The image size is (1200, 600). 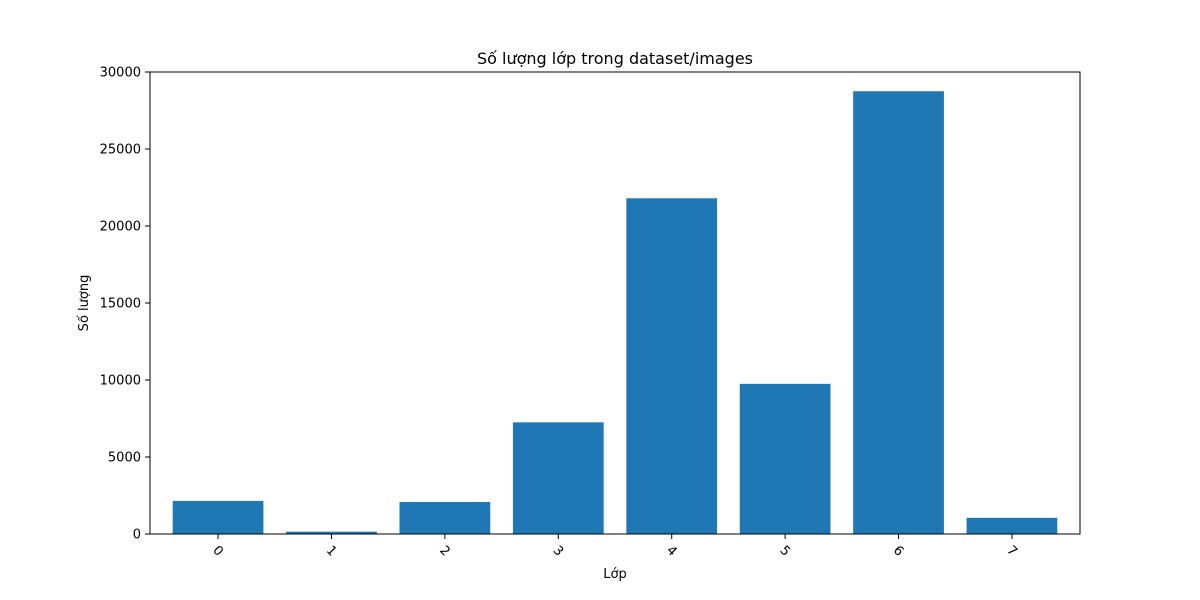 I want to click on y-tick-label: 15000, so click(x=120, y=304).